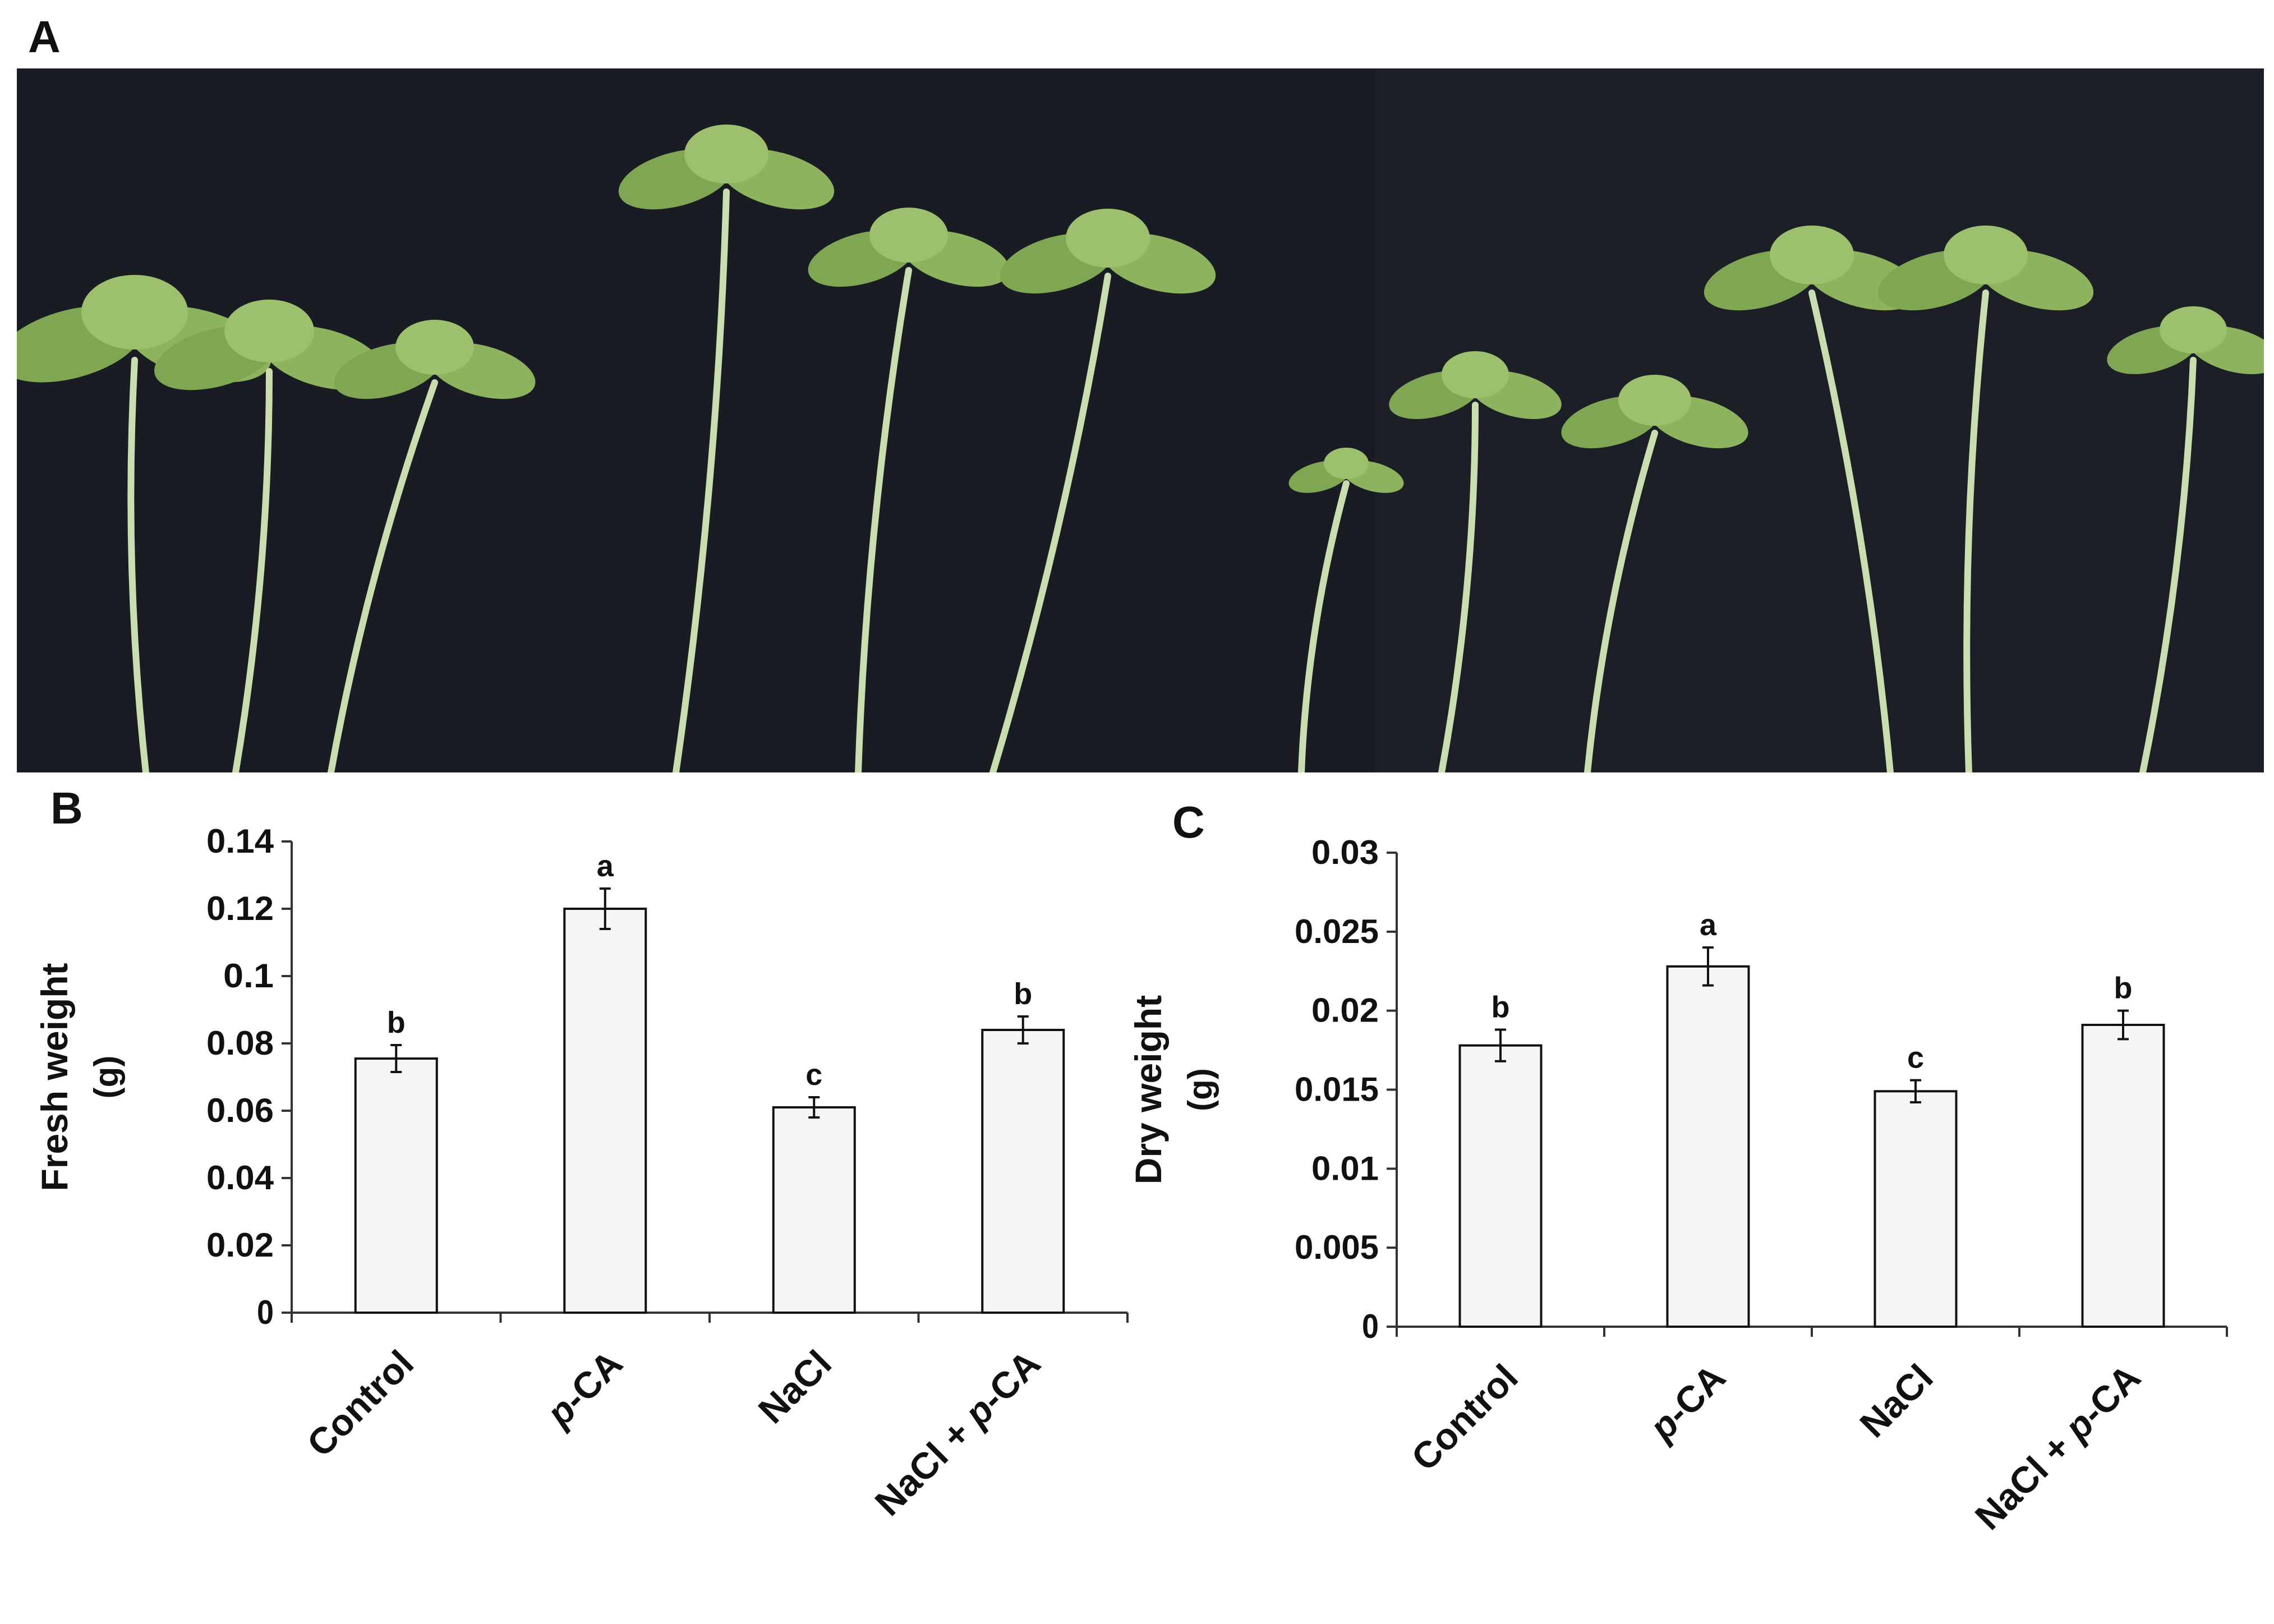 Image resolution: width=2274 pixels, height=1624 pixels. What do you see at coordinates (1188, 822) in the screenshot?
I see `panel-c-label: C` at bounding box center [1188, 822].